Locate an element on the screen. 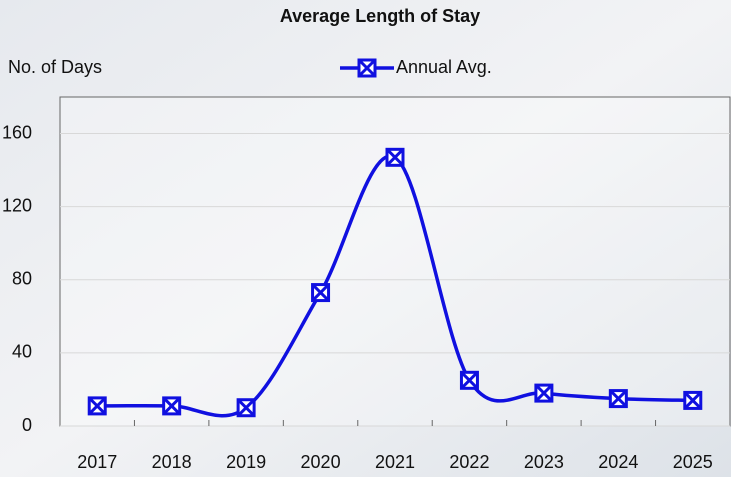  x-tick-label: 2017 is located at coordinates (97, 462).